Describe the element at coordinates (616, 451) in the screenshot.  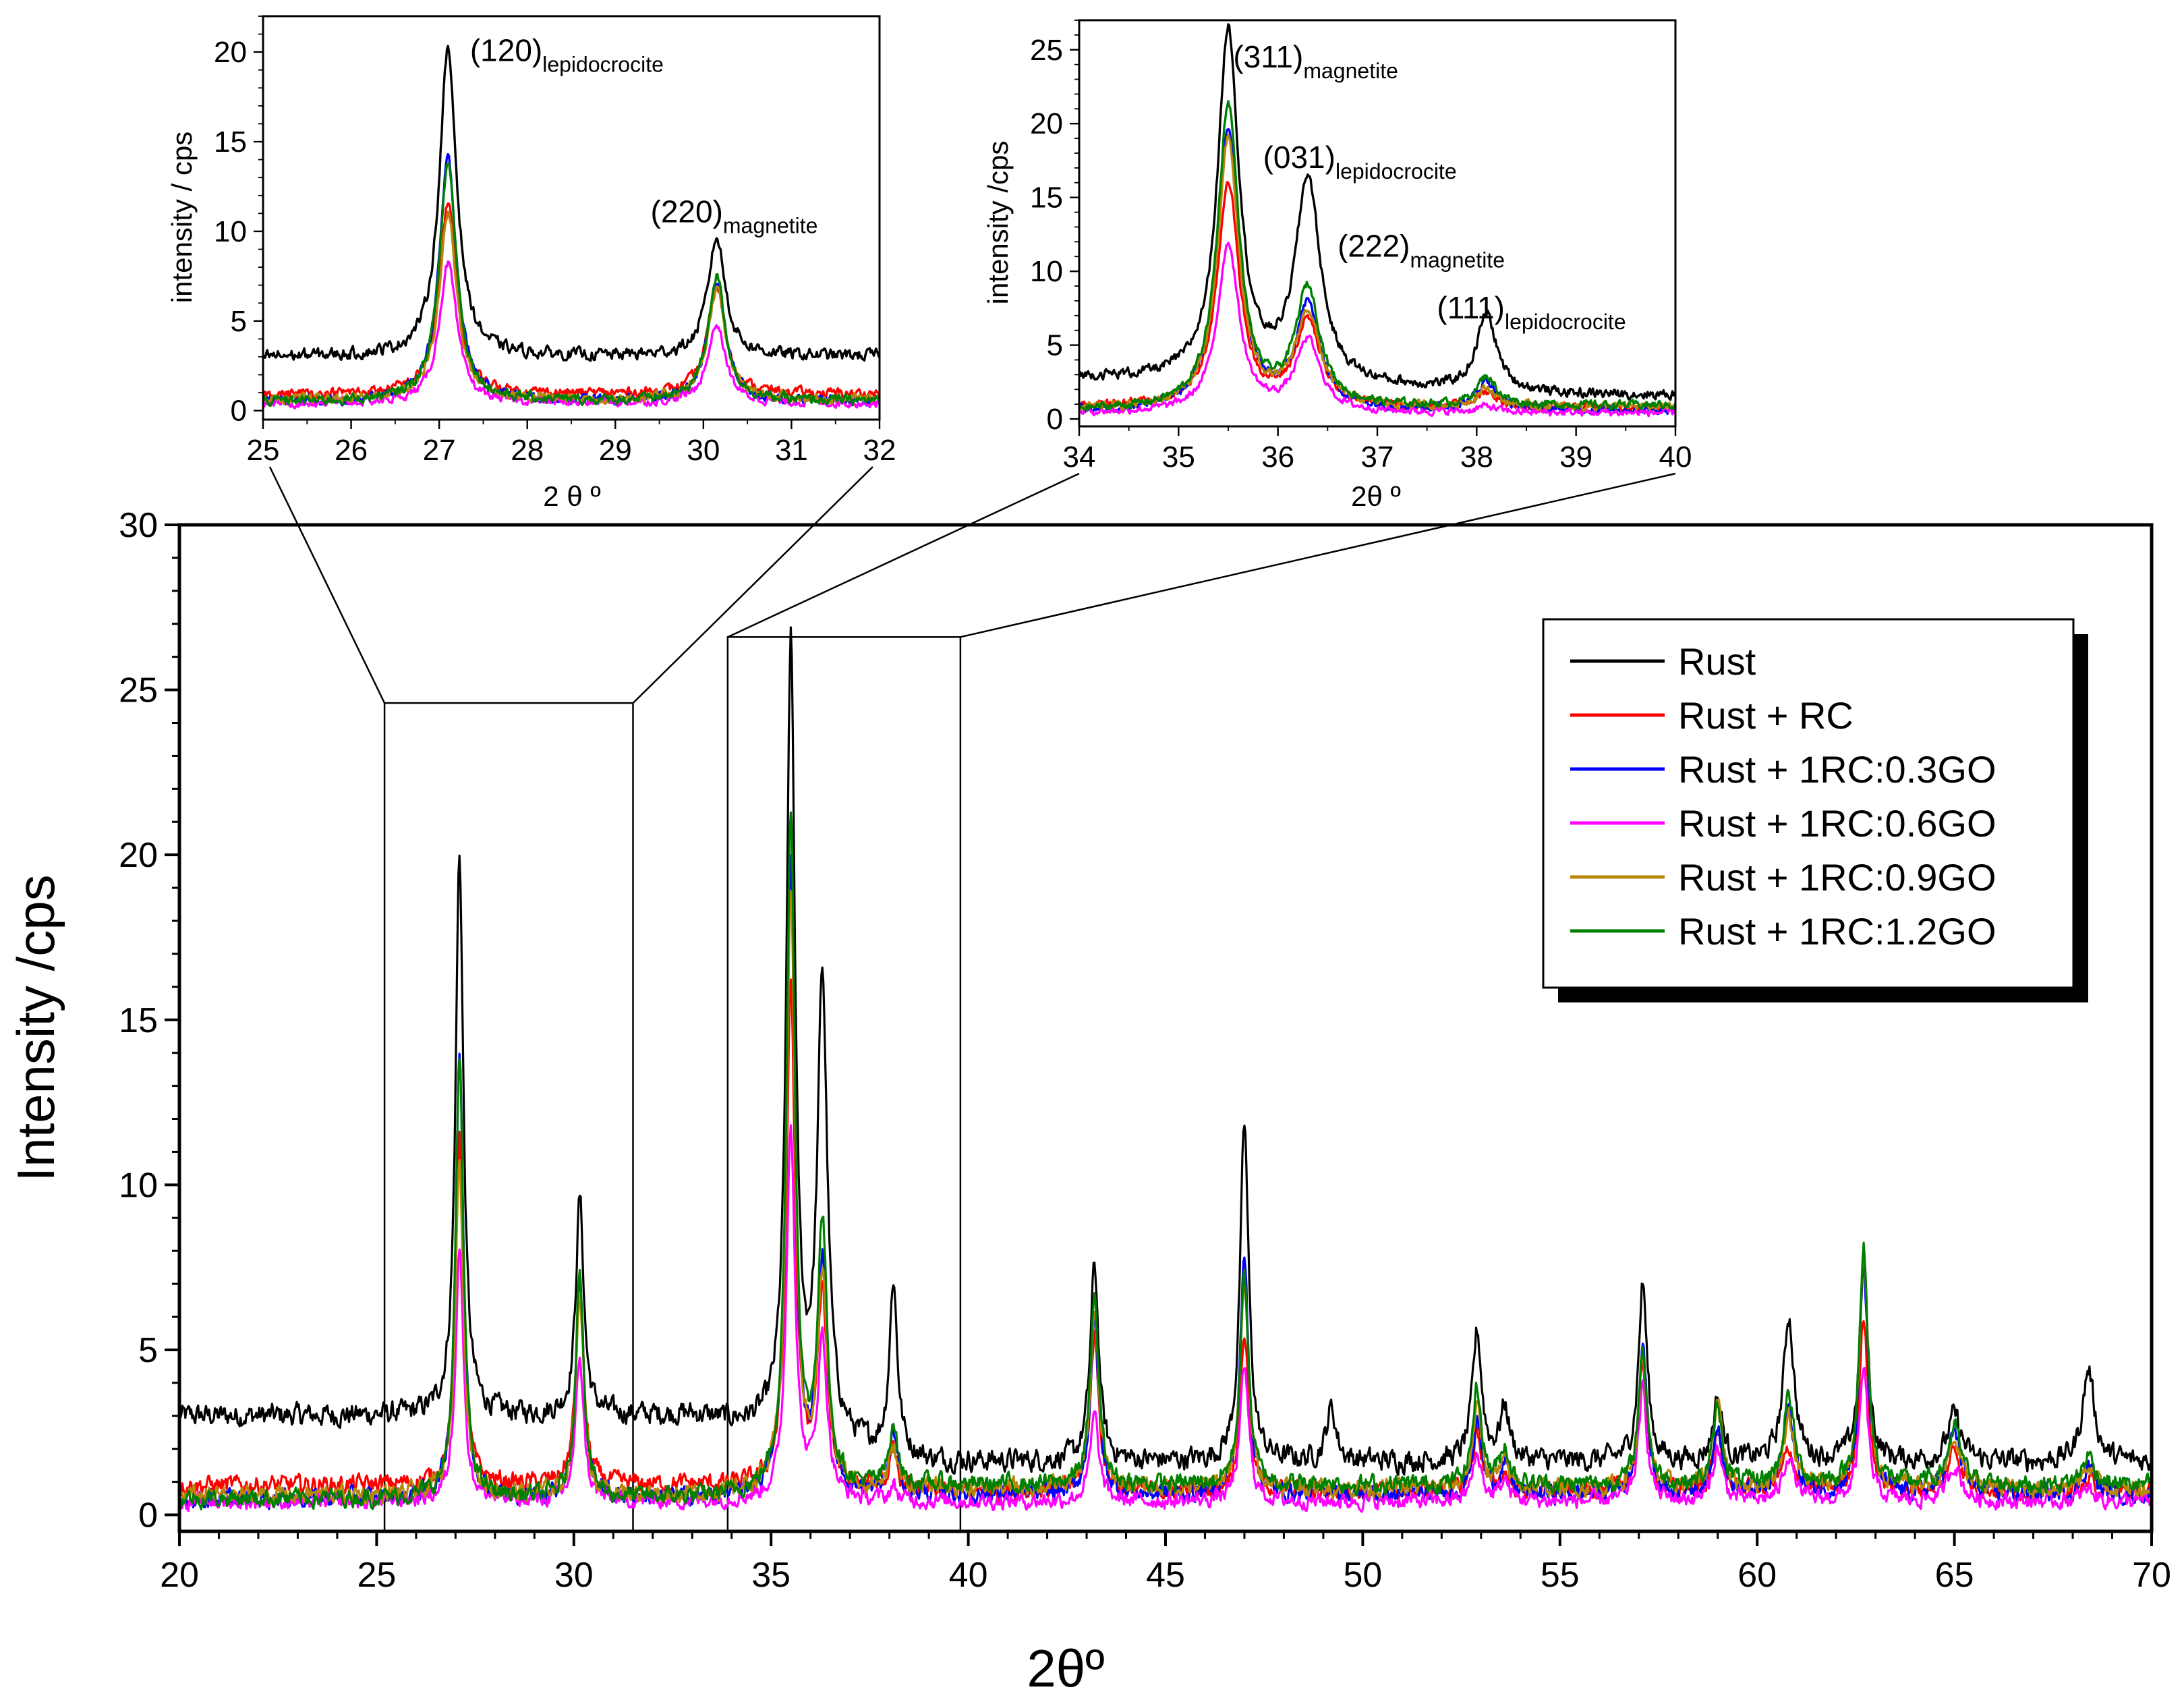
I see `inset-left-x-tick-label: 29` at that location.